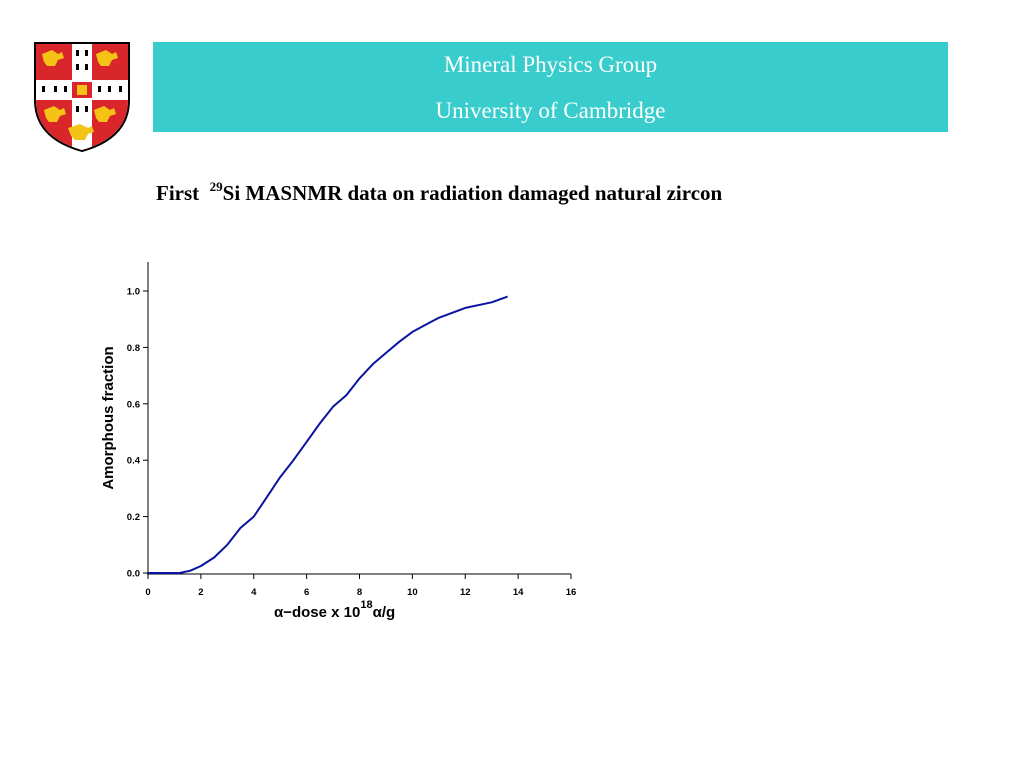 Image resolution: width=1024 pixels, height=768 pixels. Describe the element at coordinates (216, 186) in the screenshot. I see `slide-title-superscript: 29` at that location.